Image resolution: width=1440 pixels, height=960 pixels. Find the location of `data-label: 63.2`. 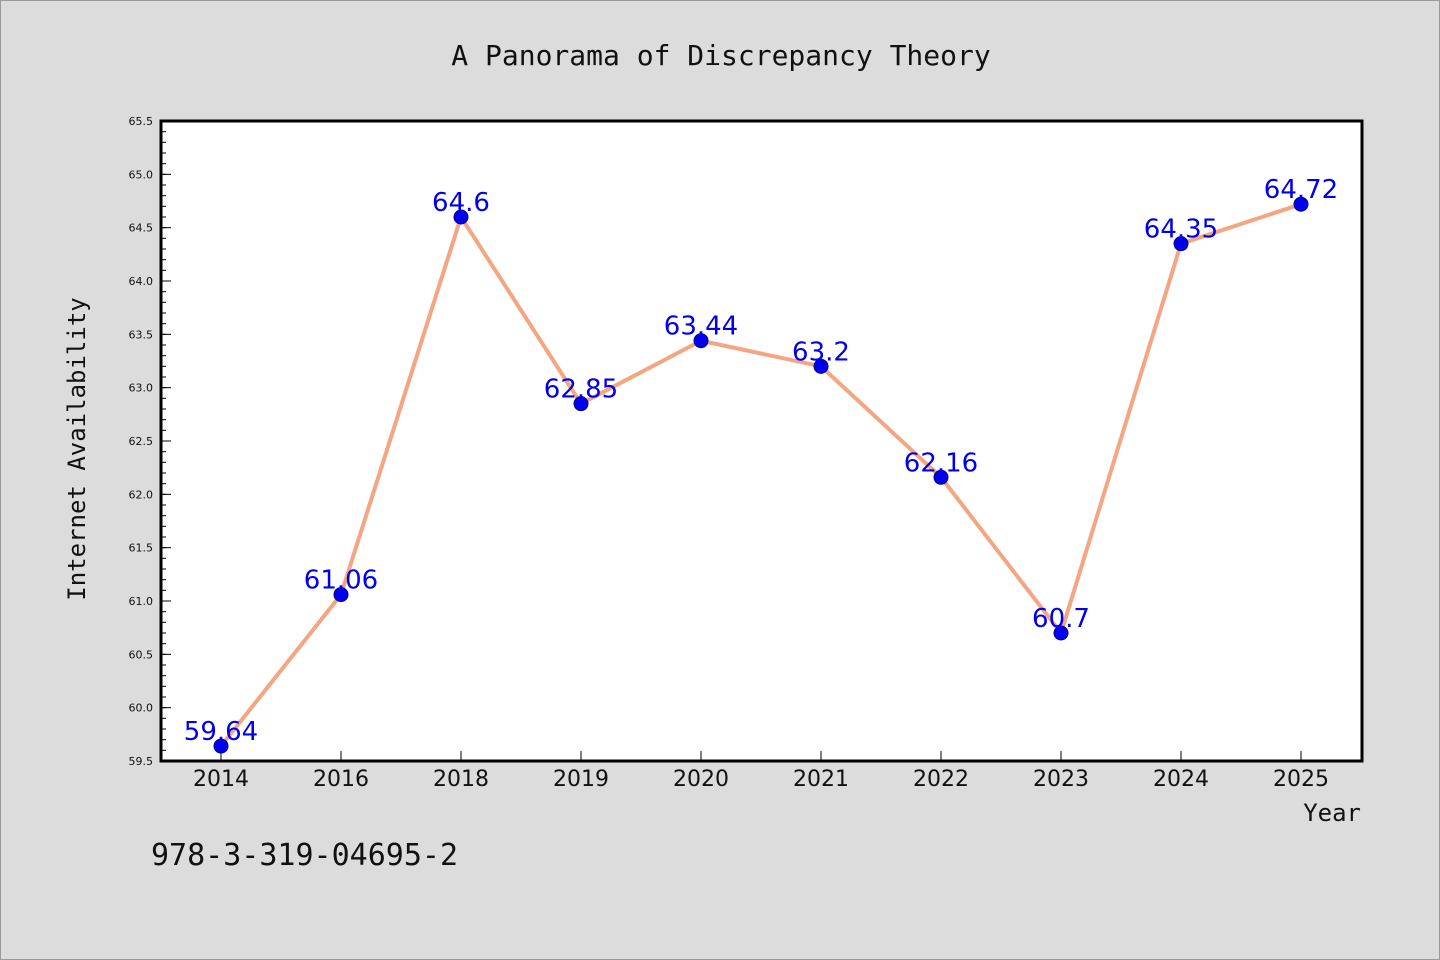

data-label: 63.2 is located at coordinates (821, 352).